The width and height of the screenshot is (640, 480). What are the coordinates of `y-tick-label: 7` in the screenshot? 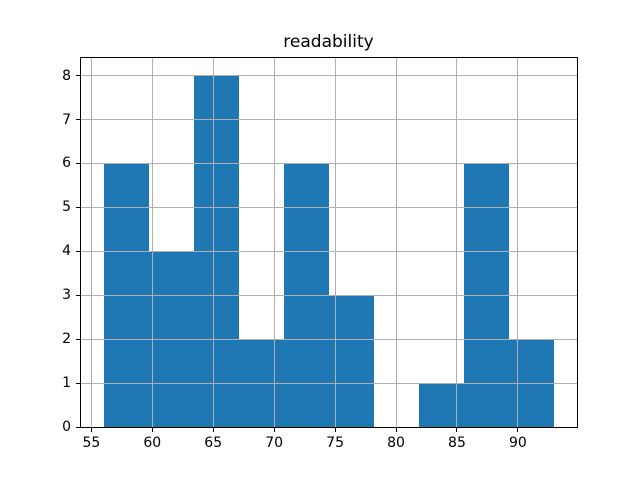 It's located at (66, 119).